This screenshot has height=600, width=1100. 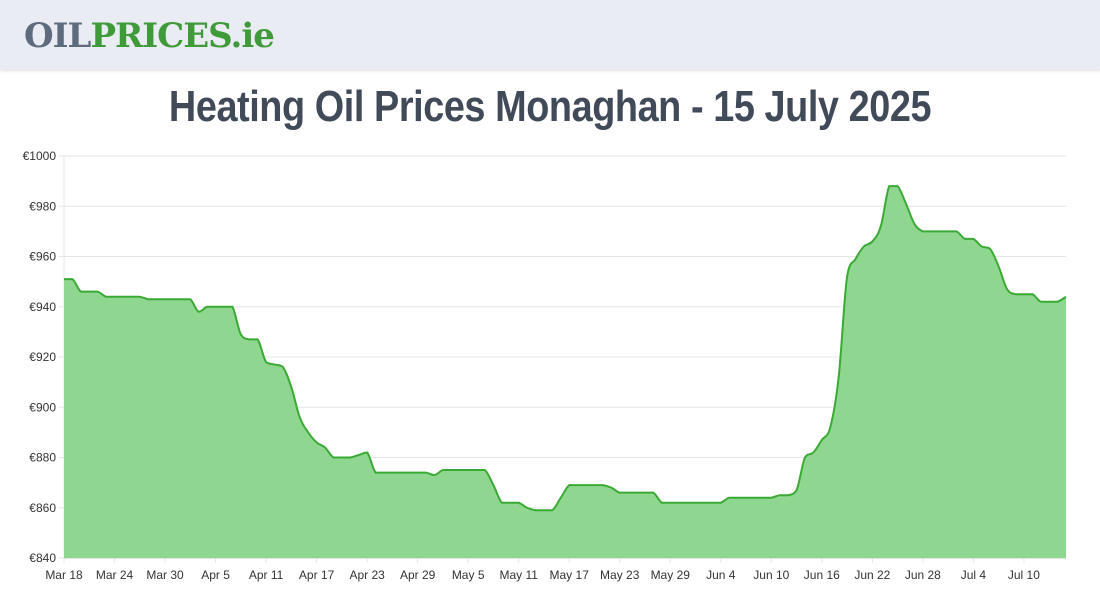 What do you see at coordinates (550, 35) in the screenshot?
I see `site-header: OILPRICES.ie` at bounding box center [550, 35].